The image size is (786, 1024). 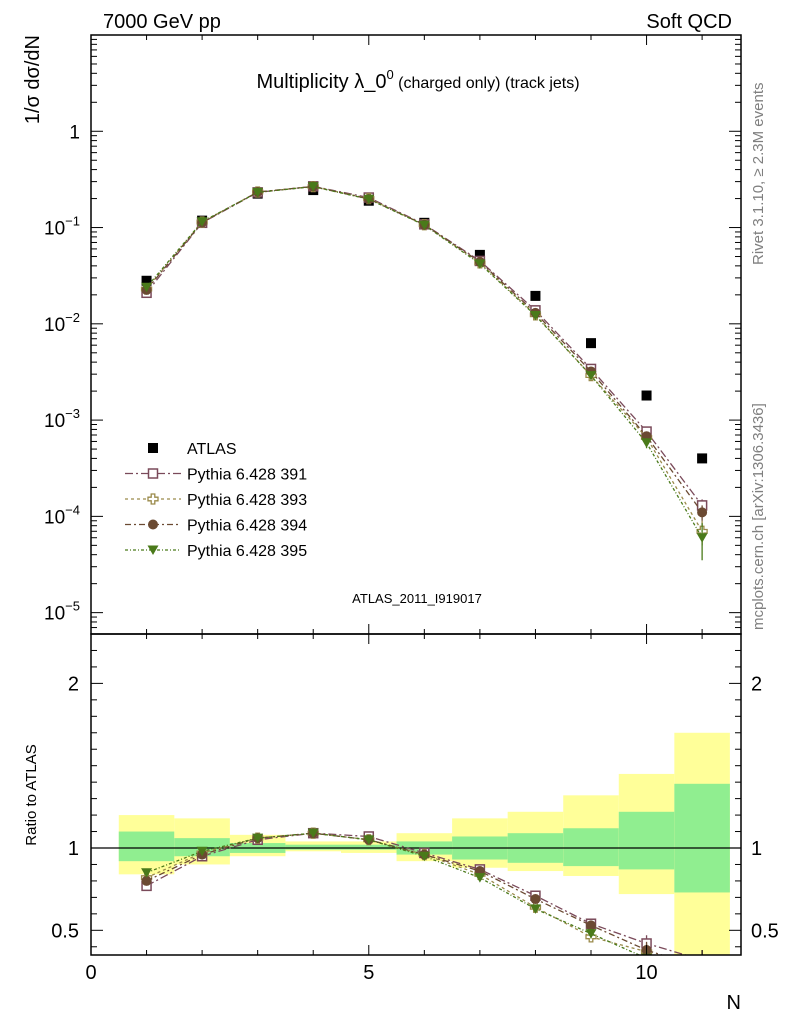 I want to click on legend-label: Pythia 6.428 395, so click(x=247, y=551).